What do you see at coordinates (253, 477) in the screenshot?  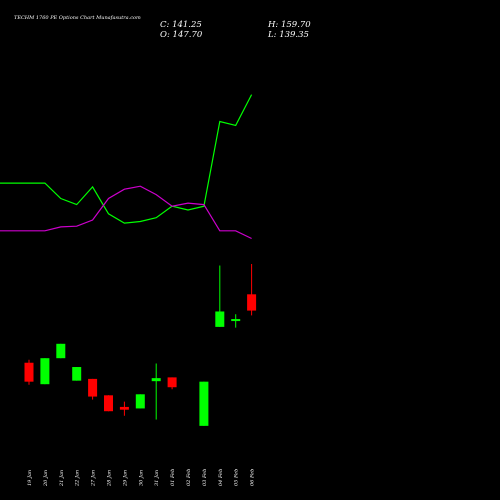 I see `x-tick-label: 06 Feb` at bounding box center [253, 477].